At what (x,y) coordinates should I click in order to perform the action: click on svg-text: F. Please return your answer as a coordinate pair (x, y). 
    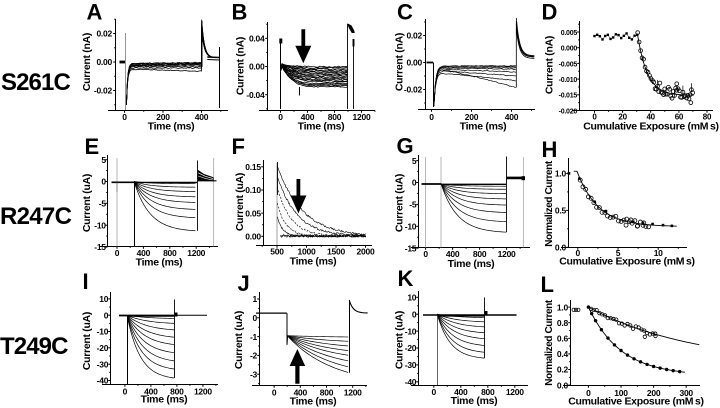
    Looking at the image, I should click on (238, 146).